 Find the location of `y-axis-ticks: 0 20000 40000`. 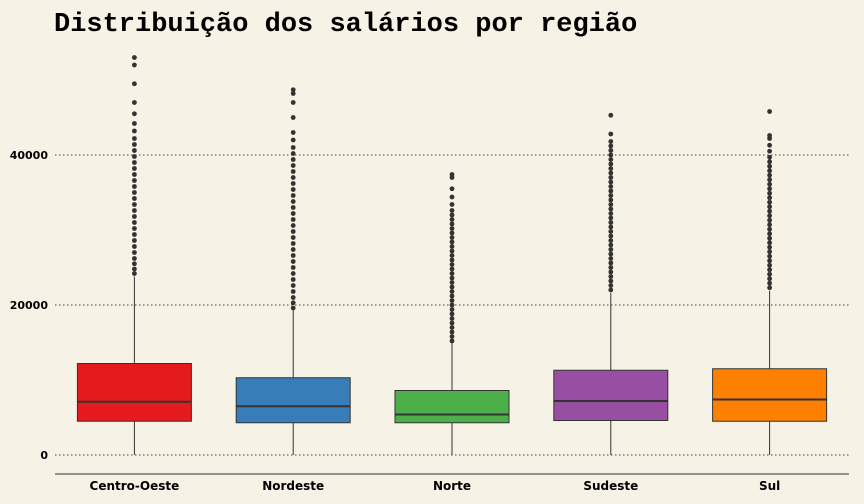

y-axis-ticks: 0 20000 40000 is located at coordinates (29, 305).